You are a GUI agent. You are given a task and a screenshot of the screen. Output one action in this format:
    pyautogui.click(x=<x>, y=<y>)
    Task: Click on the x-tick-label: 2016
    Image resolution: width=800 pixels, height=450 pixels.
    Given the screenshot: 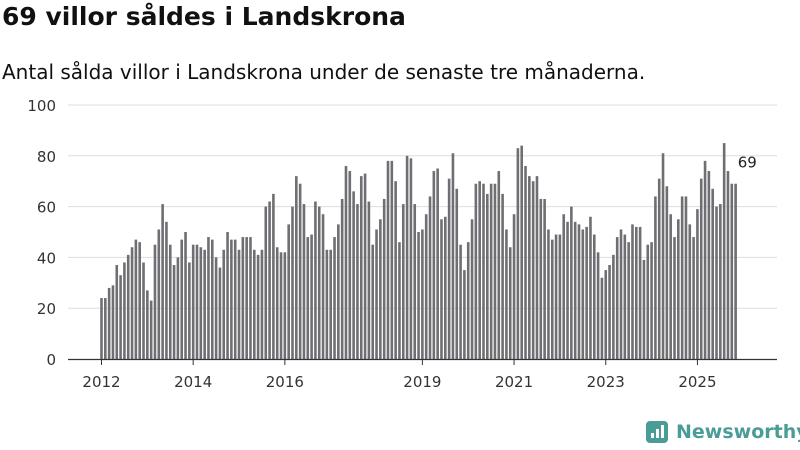 What is the action you would take?
    pyautogui.click(x=285, y=382)
    